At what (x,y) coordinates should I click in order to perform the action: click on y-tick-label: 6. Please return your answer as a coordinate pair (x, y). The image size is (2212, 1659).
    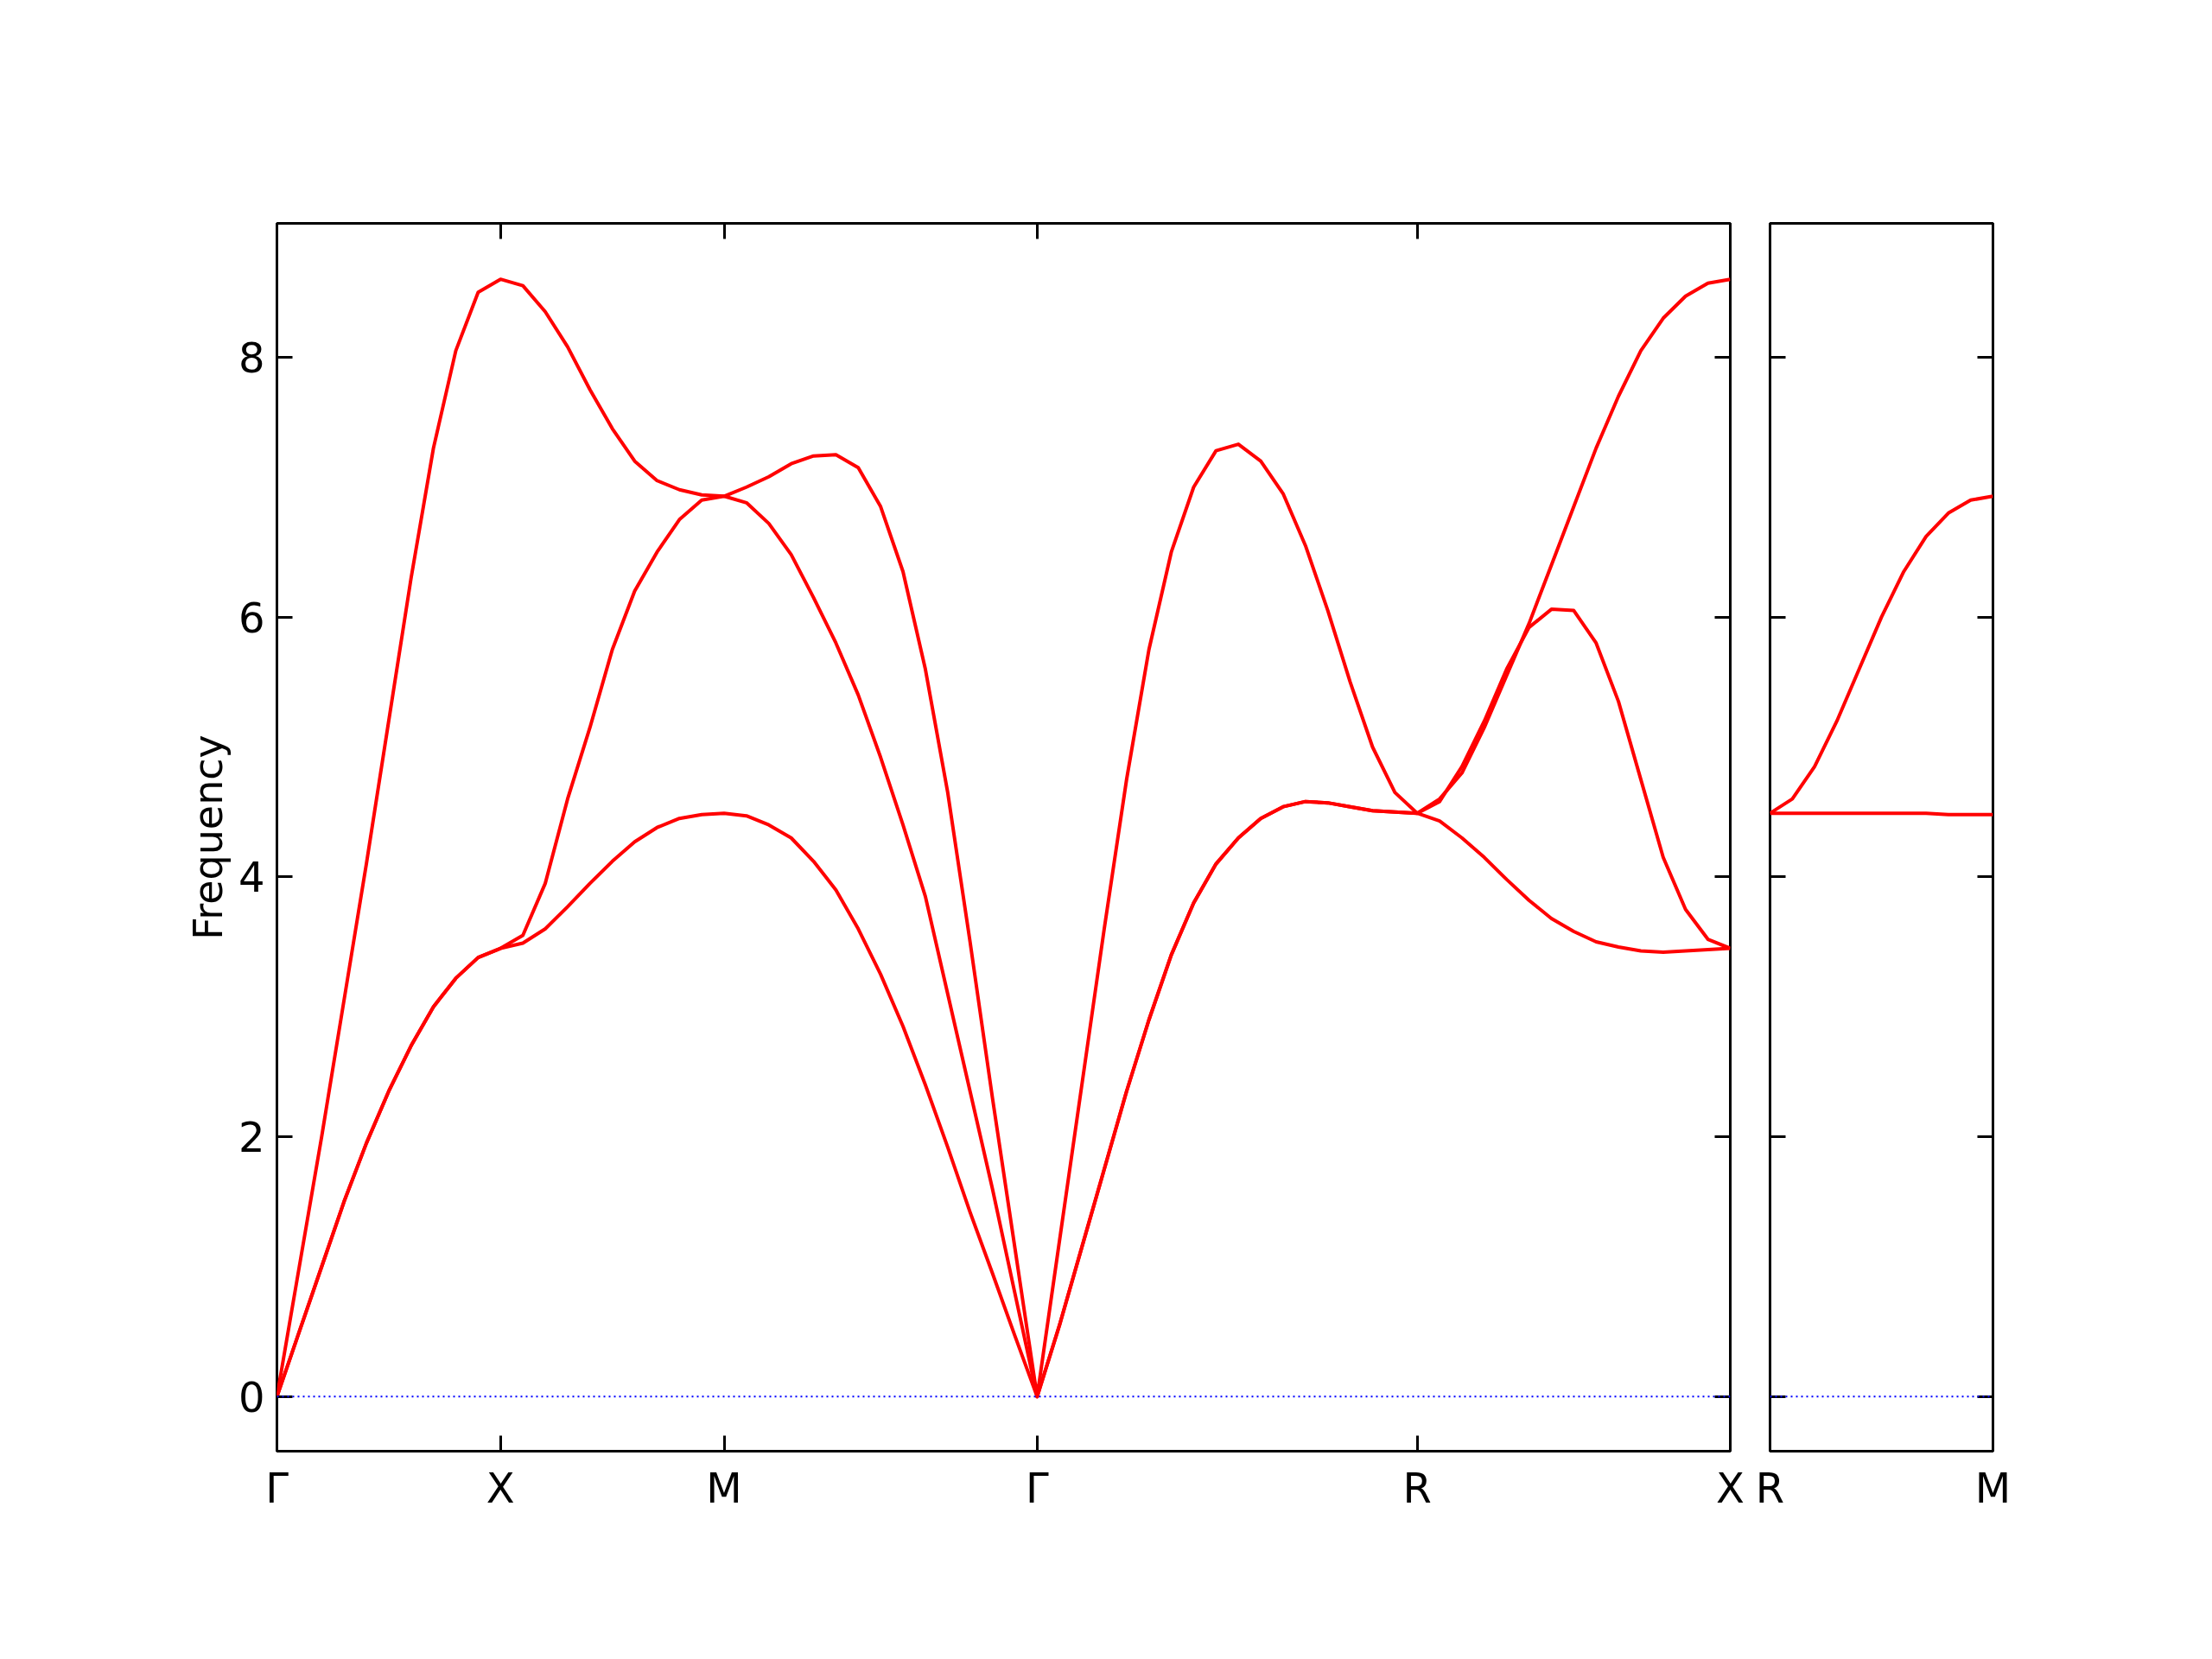
    Looking at the image, I should click on (251, 617).